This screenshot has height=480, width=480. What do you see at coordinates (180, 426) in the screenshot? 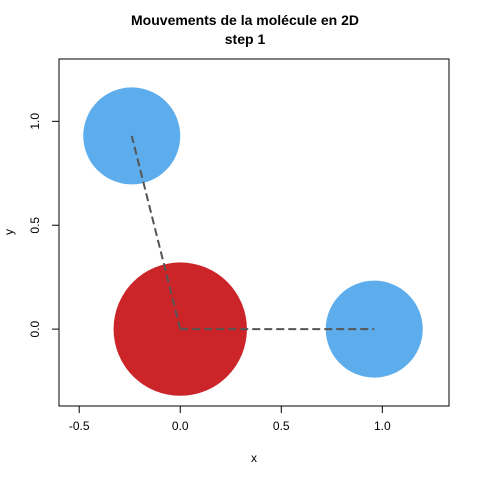
I see `x-tick-label: 0.0` at bounding box center [180, 426].